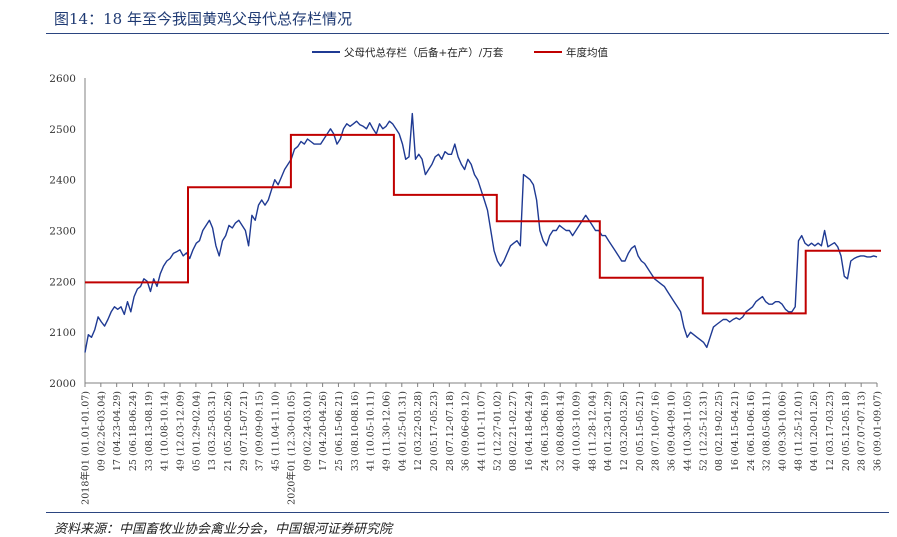 This screenshot has height=537, width=897. I want to click on x-tick-label: 16 (04.18-04.24), so click(529, 431).